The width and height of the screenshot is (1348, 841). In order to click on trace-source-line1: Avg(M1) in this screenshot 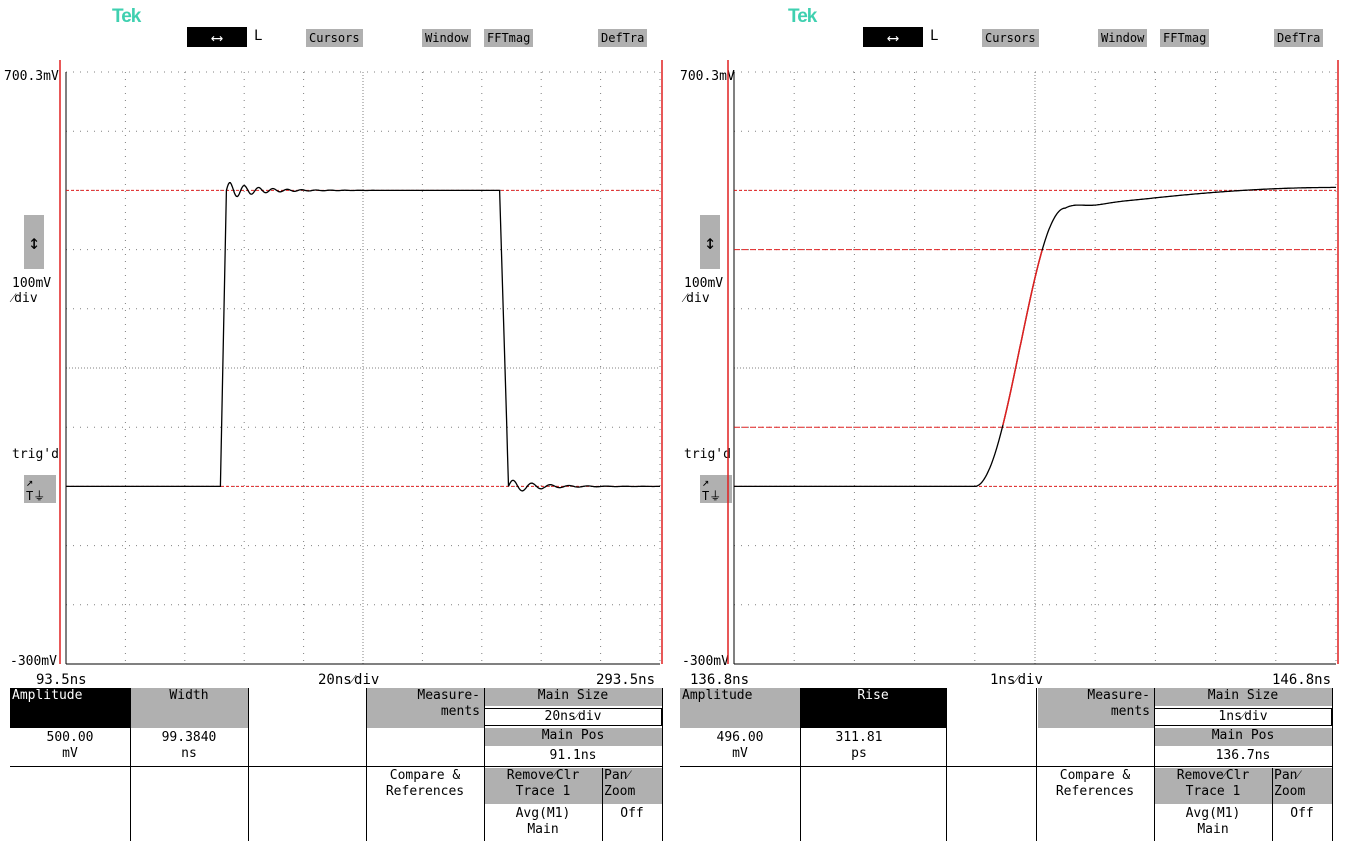, I will do `click(1213, 813)`.